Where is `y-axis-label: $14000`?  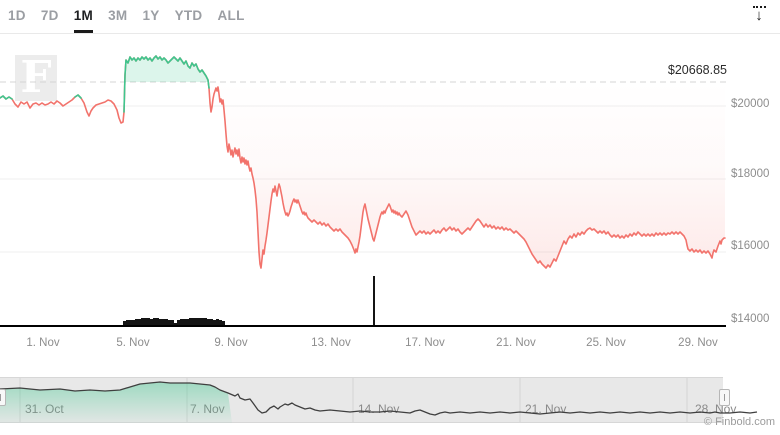
y-axis-label: $14000 is located at coordinates (750, 319).